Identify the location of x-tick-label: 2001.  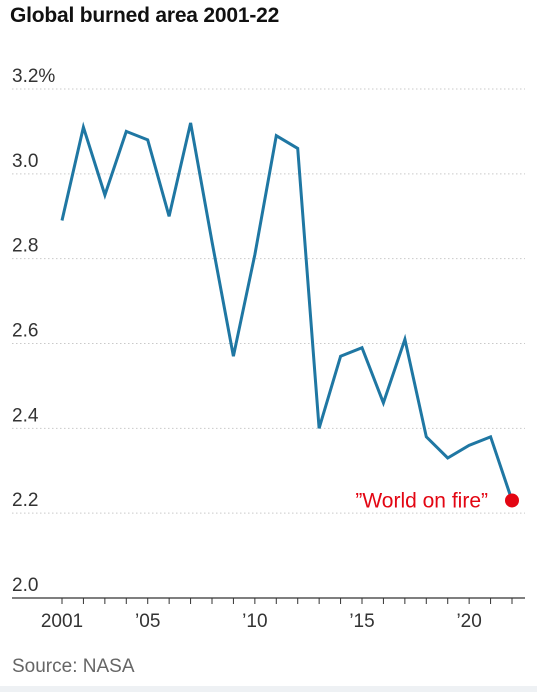
(62, 621).